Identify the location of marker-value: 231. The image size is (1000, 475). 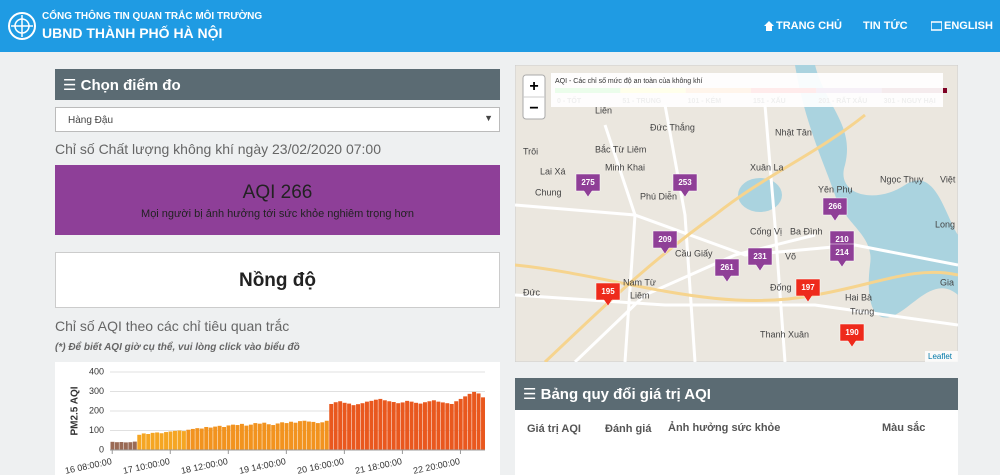
(760, 256).